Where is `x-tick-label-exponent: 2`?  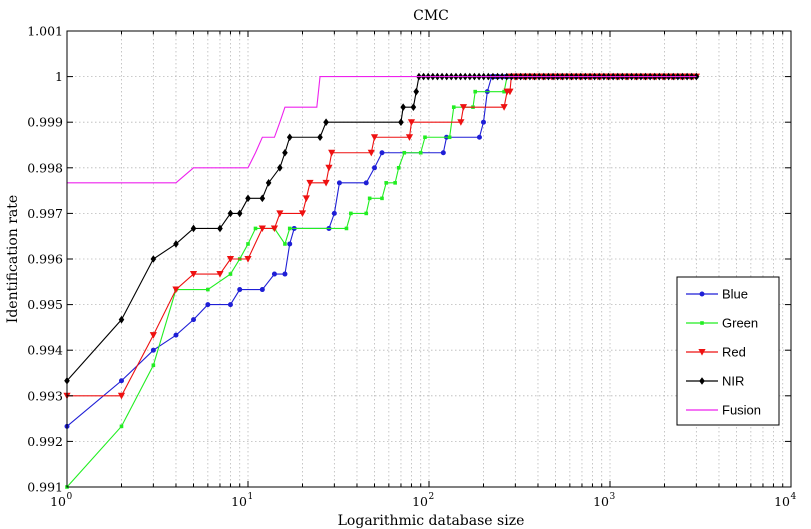
x-tick-label-exponent: 2 is located at coordinates (432, 497).